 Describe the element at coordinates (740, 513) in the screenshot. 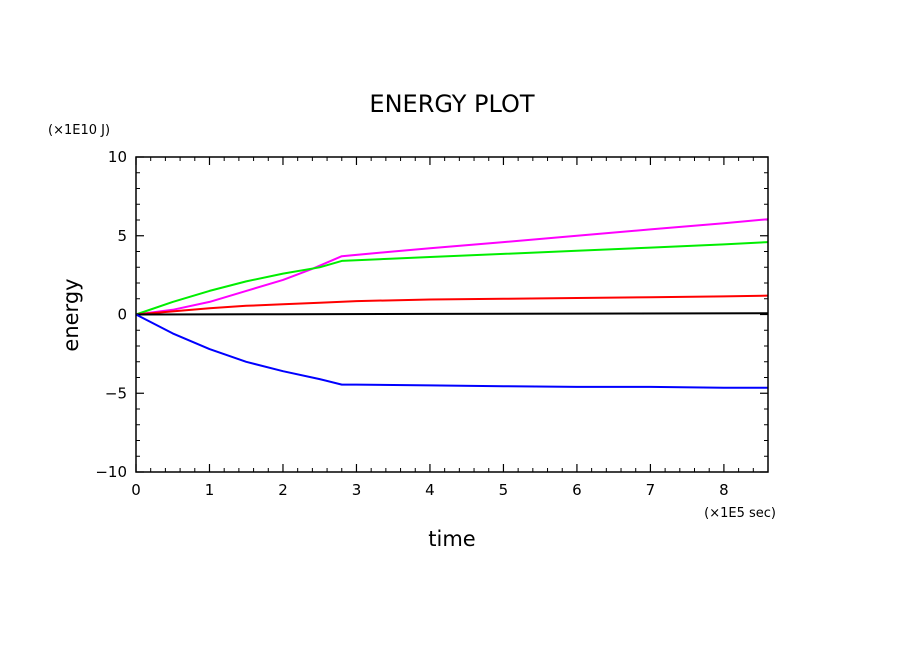

I see `x-unit-label: (×1E5 sec)` at that location.